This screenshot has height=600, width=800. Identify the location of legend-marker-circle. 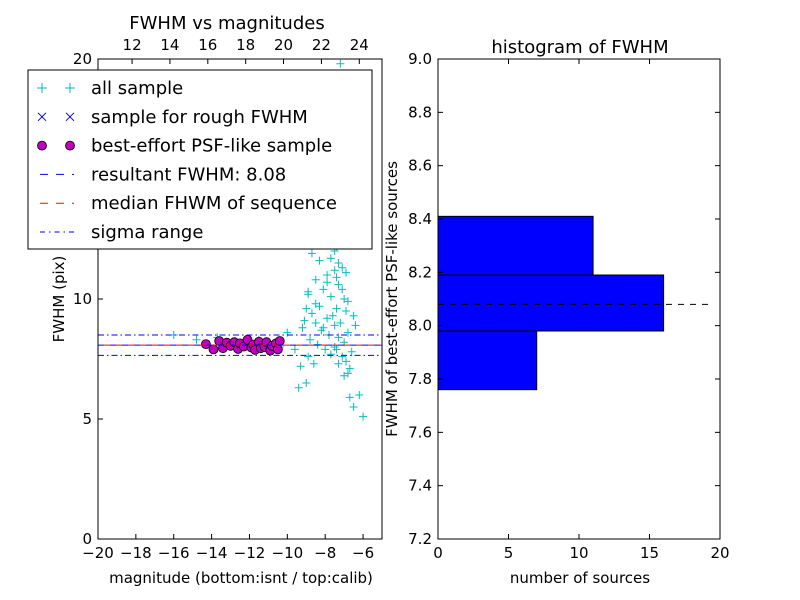
(70, 145).